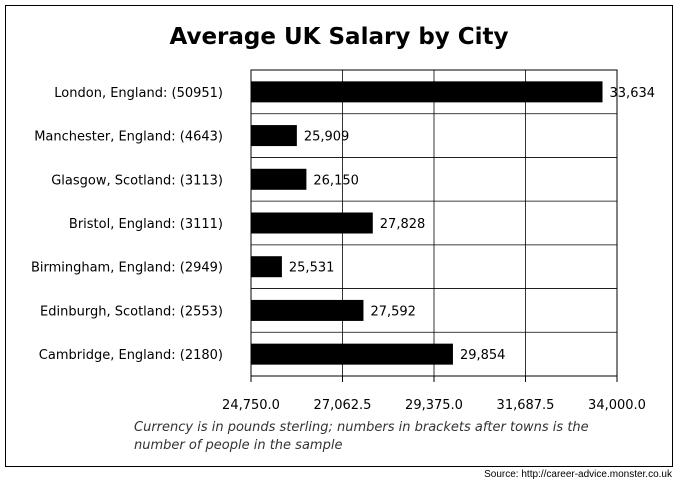 The image size is (680, 486). I want to click on bar-value-label: 29,854, so click(483, 355).